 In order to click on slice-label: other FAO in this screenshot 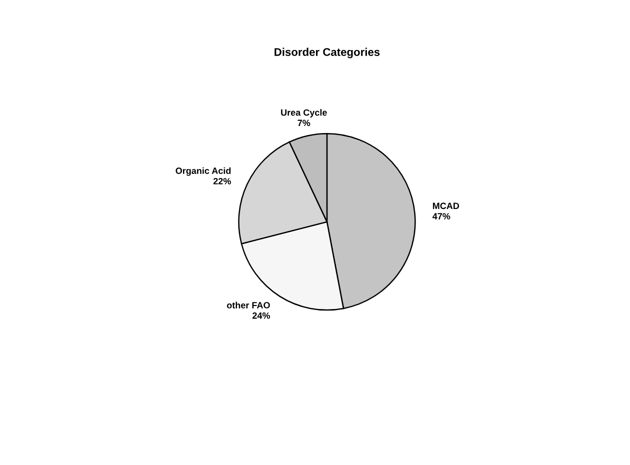, I will do `click(248, 305)`.